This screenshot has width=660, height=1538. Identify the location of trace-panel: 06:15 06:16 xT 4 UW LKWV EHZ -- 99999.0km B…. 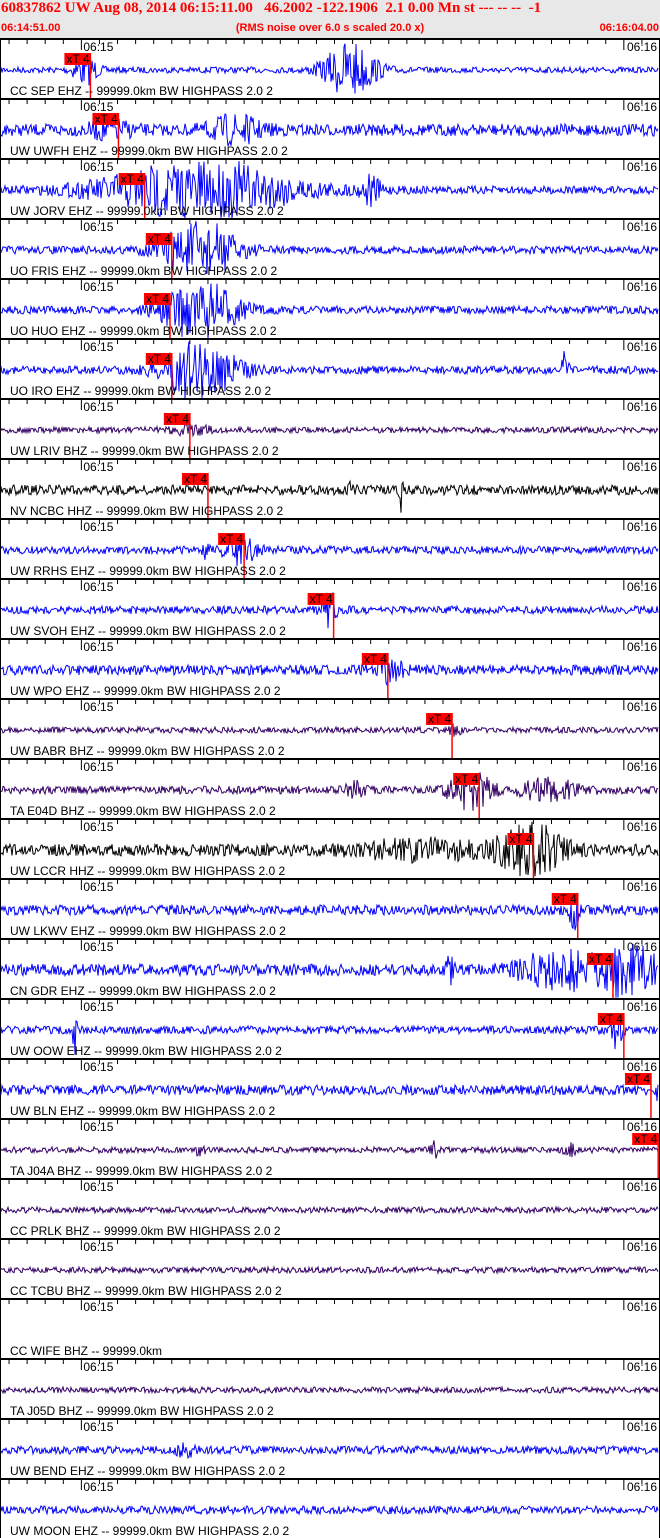
(330, 908).